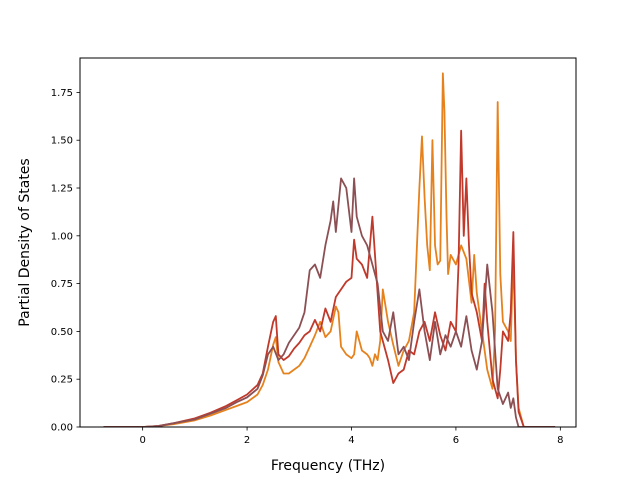  I want to click on x-tick-label: 6, so click(456, 440).